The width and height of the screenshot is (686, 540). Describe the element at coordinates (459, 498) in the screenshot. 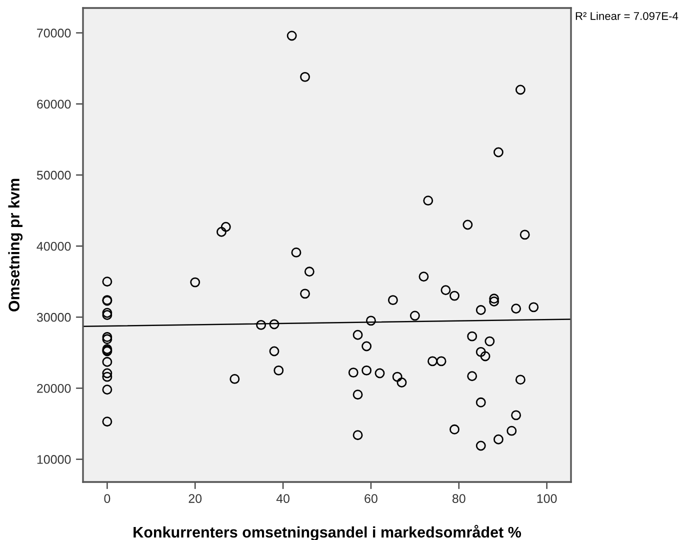

I see `x-tick-label: 80` at that location.